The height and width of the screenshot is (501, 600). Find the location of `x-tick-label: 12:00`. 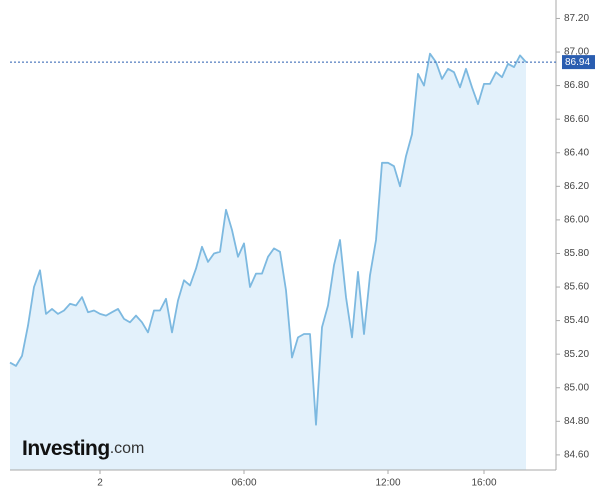

x-tick-label: 12:00 is located at coordinates (387, 483).